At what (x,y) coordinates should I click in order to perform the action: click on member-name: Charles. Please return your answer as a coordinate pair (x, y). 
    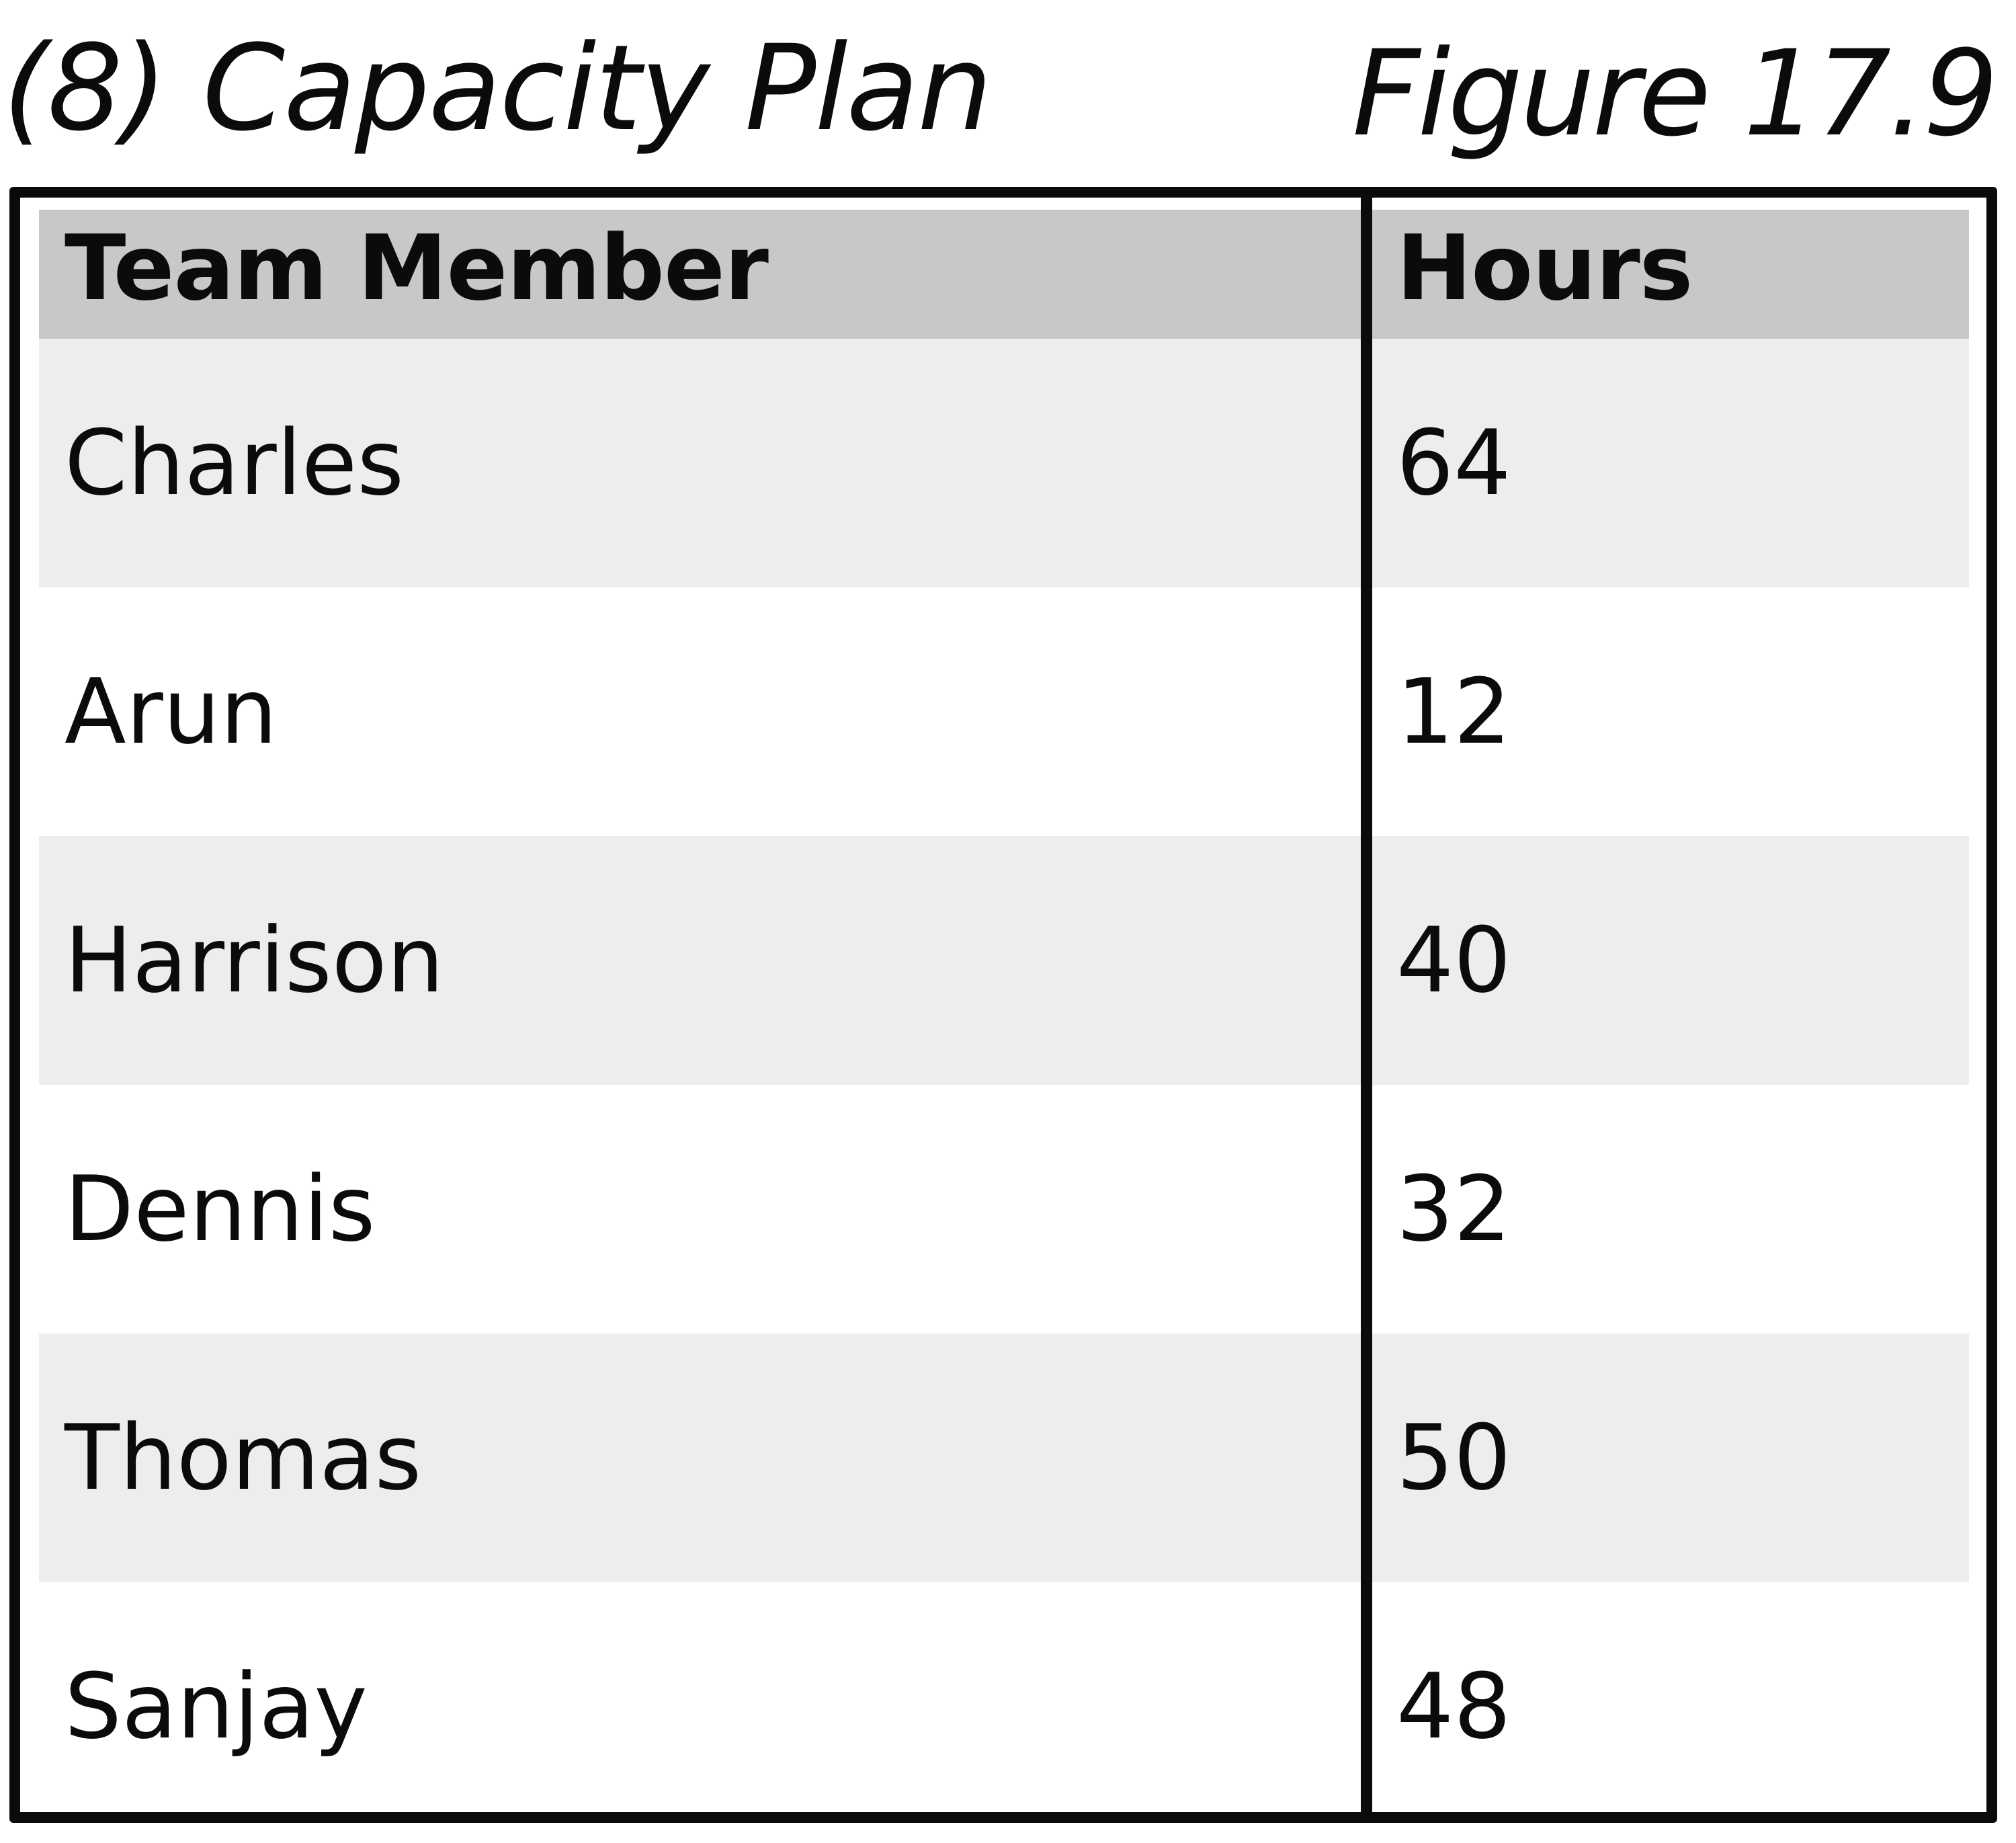
    Looking at the image, I should click on (235, 463).